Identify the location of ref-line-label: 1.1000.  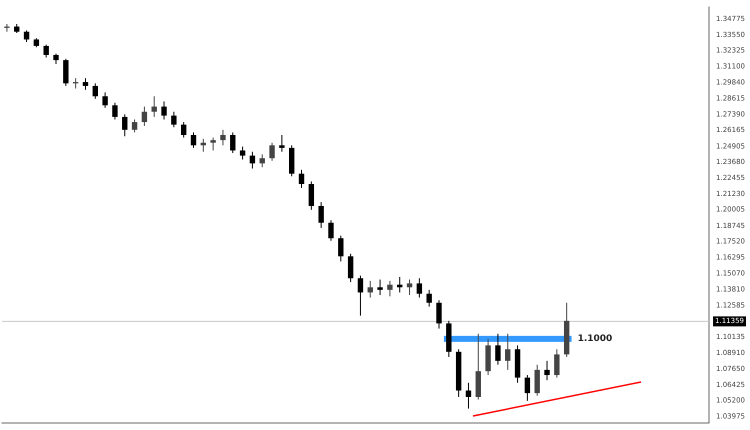
(595, 339).